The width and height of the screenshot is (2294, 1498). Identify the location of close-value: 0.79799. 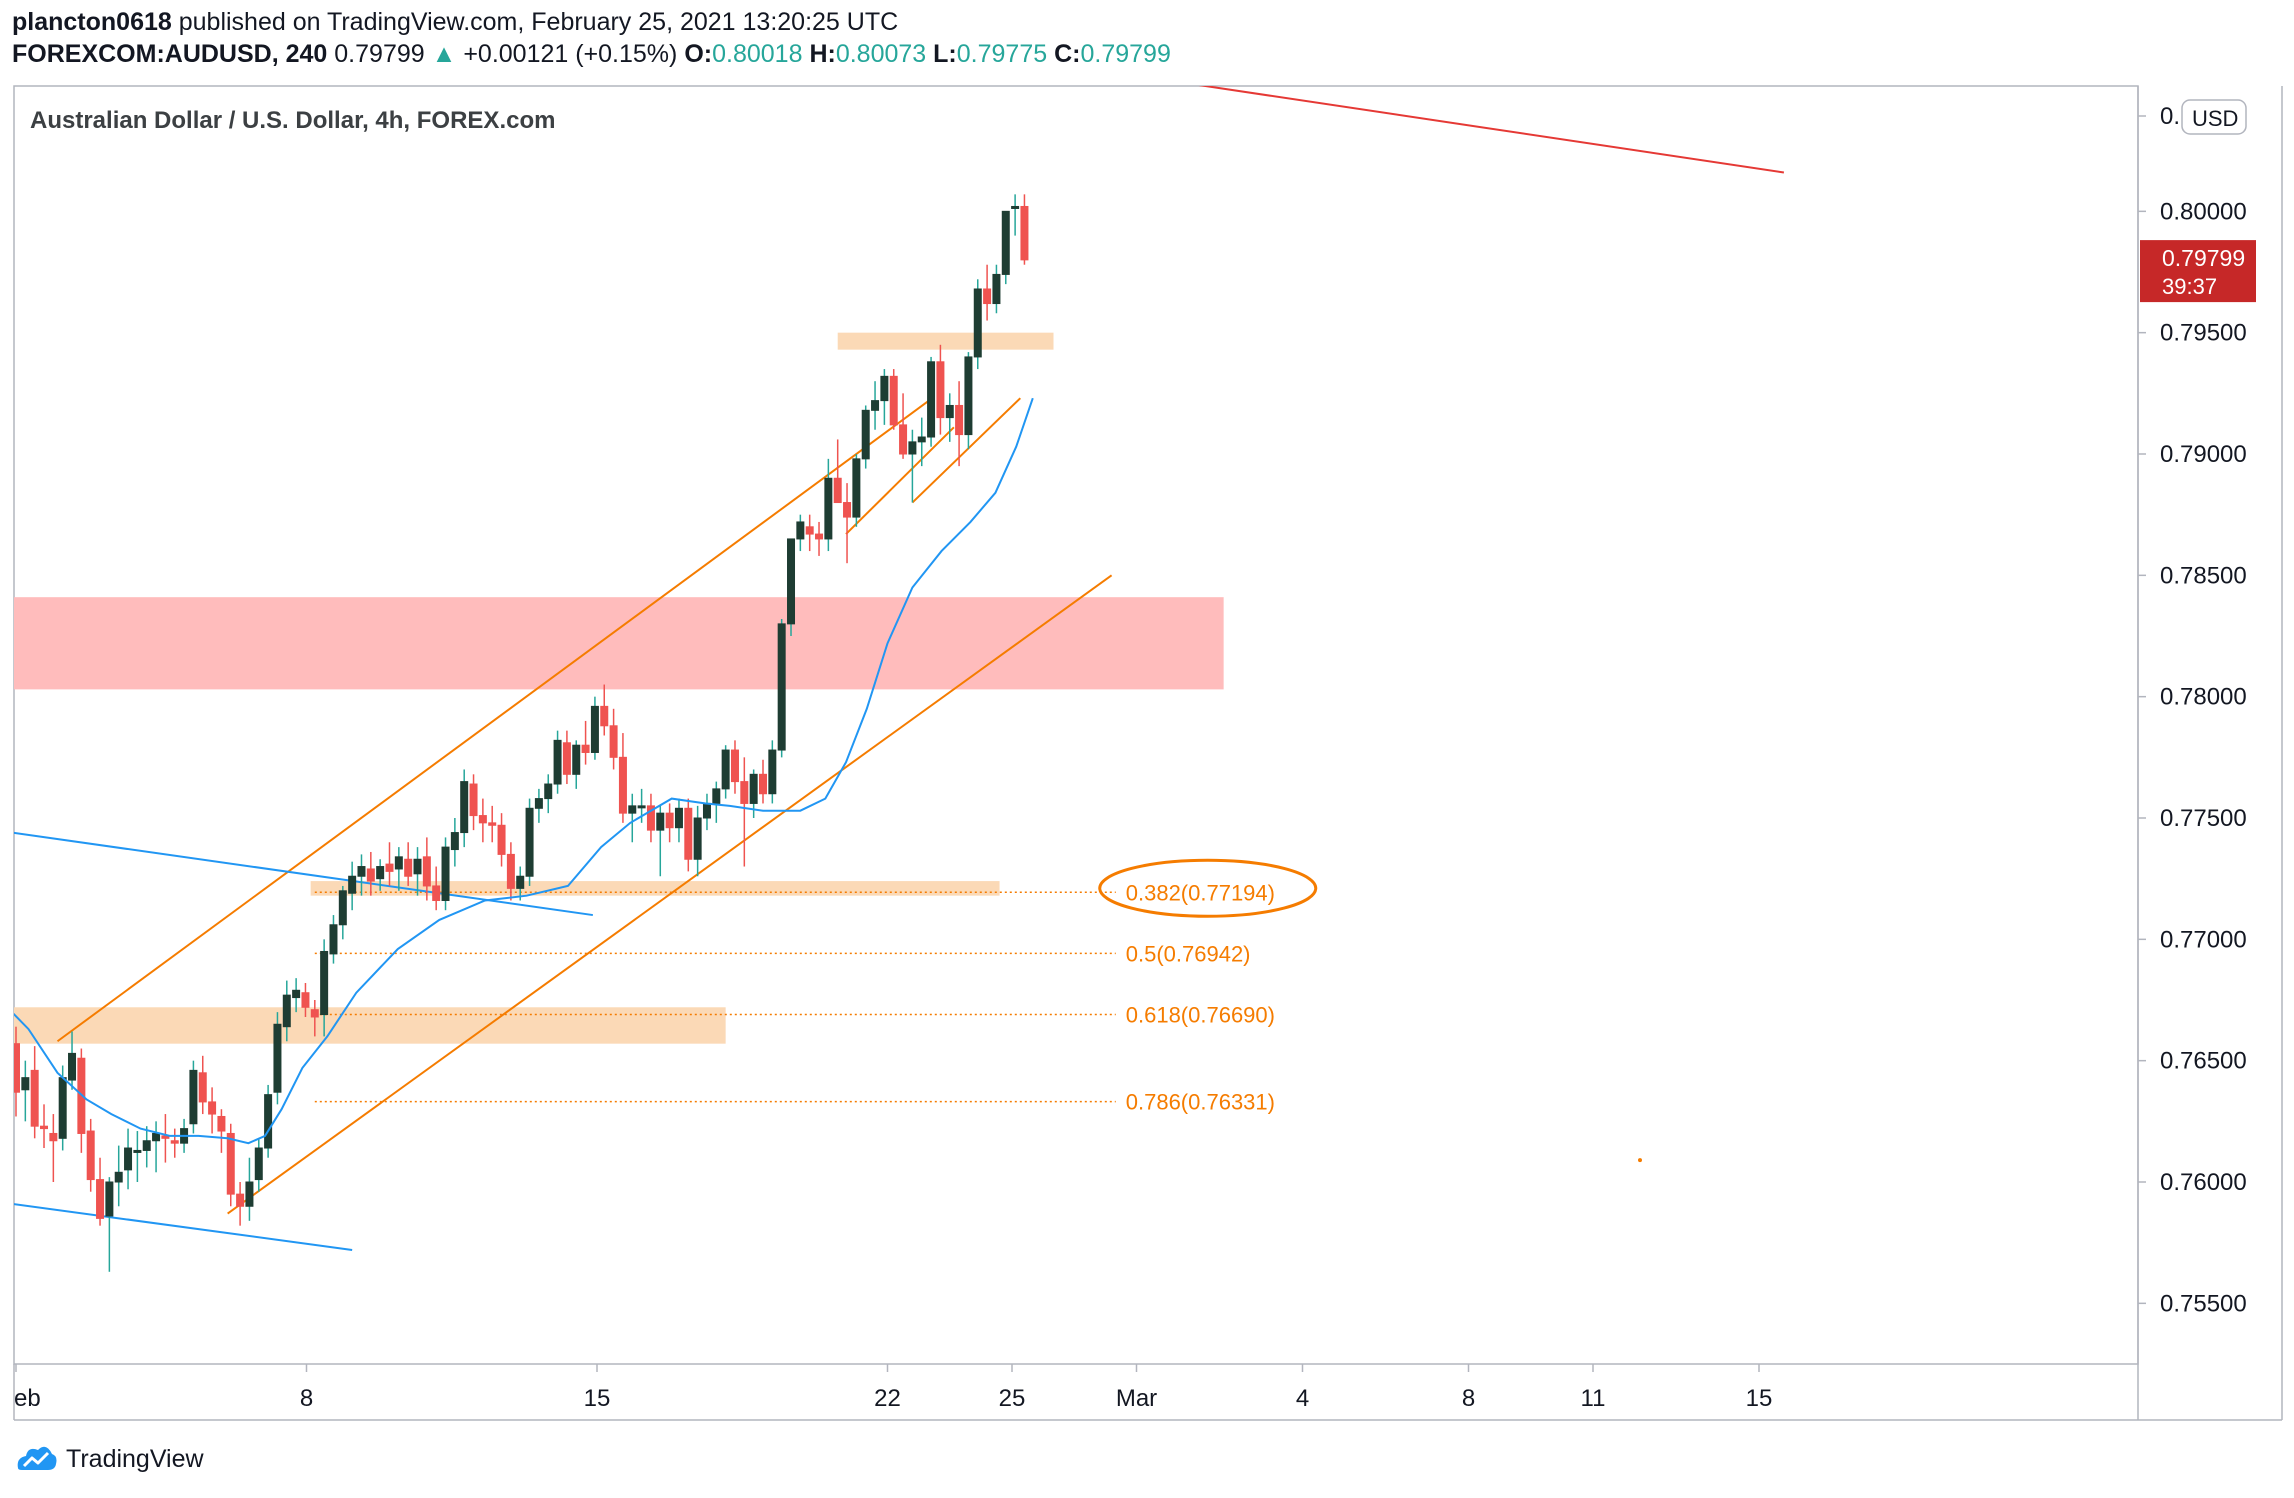
(1125, 54).